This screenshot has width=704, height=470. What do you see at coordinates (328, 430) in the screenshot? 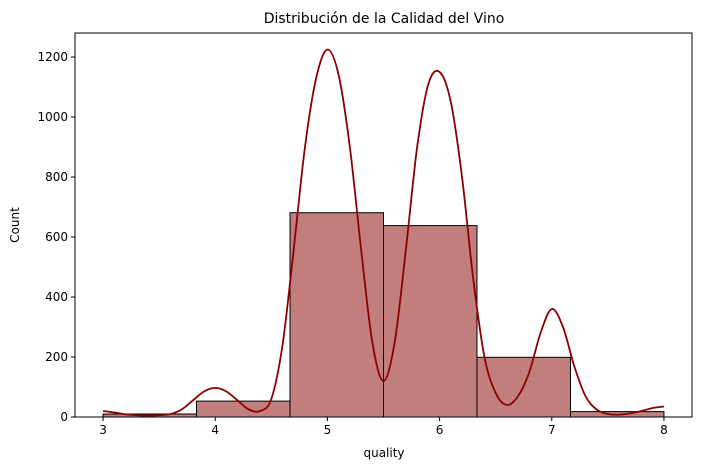
I see `x-tick-label: 5` at bounding box center [328, 430].